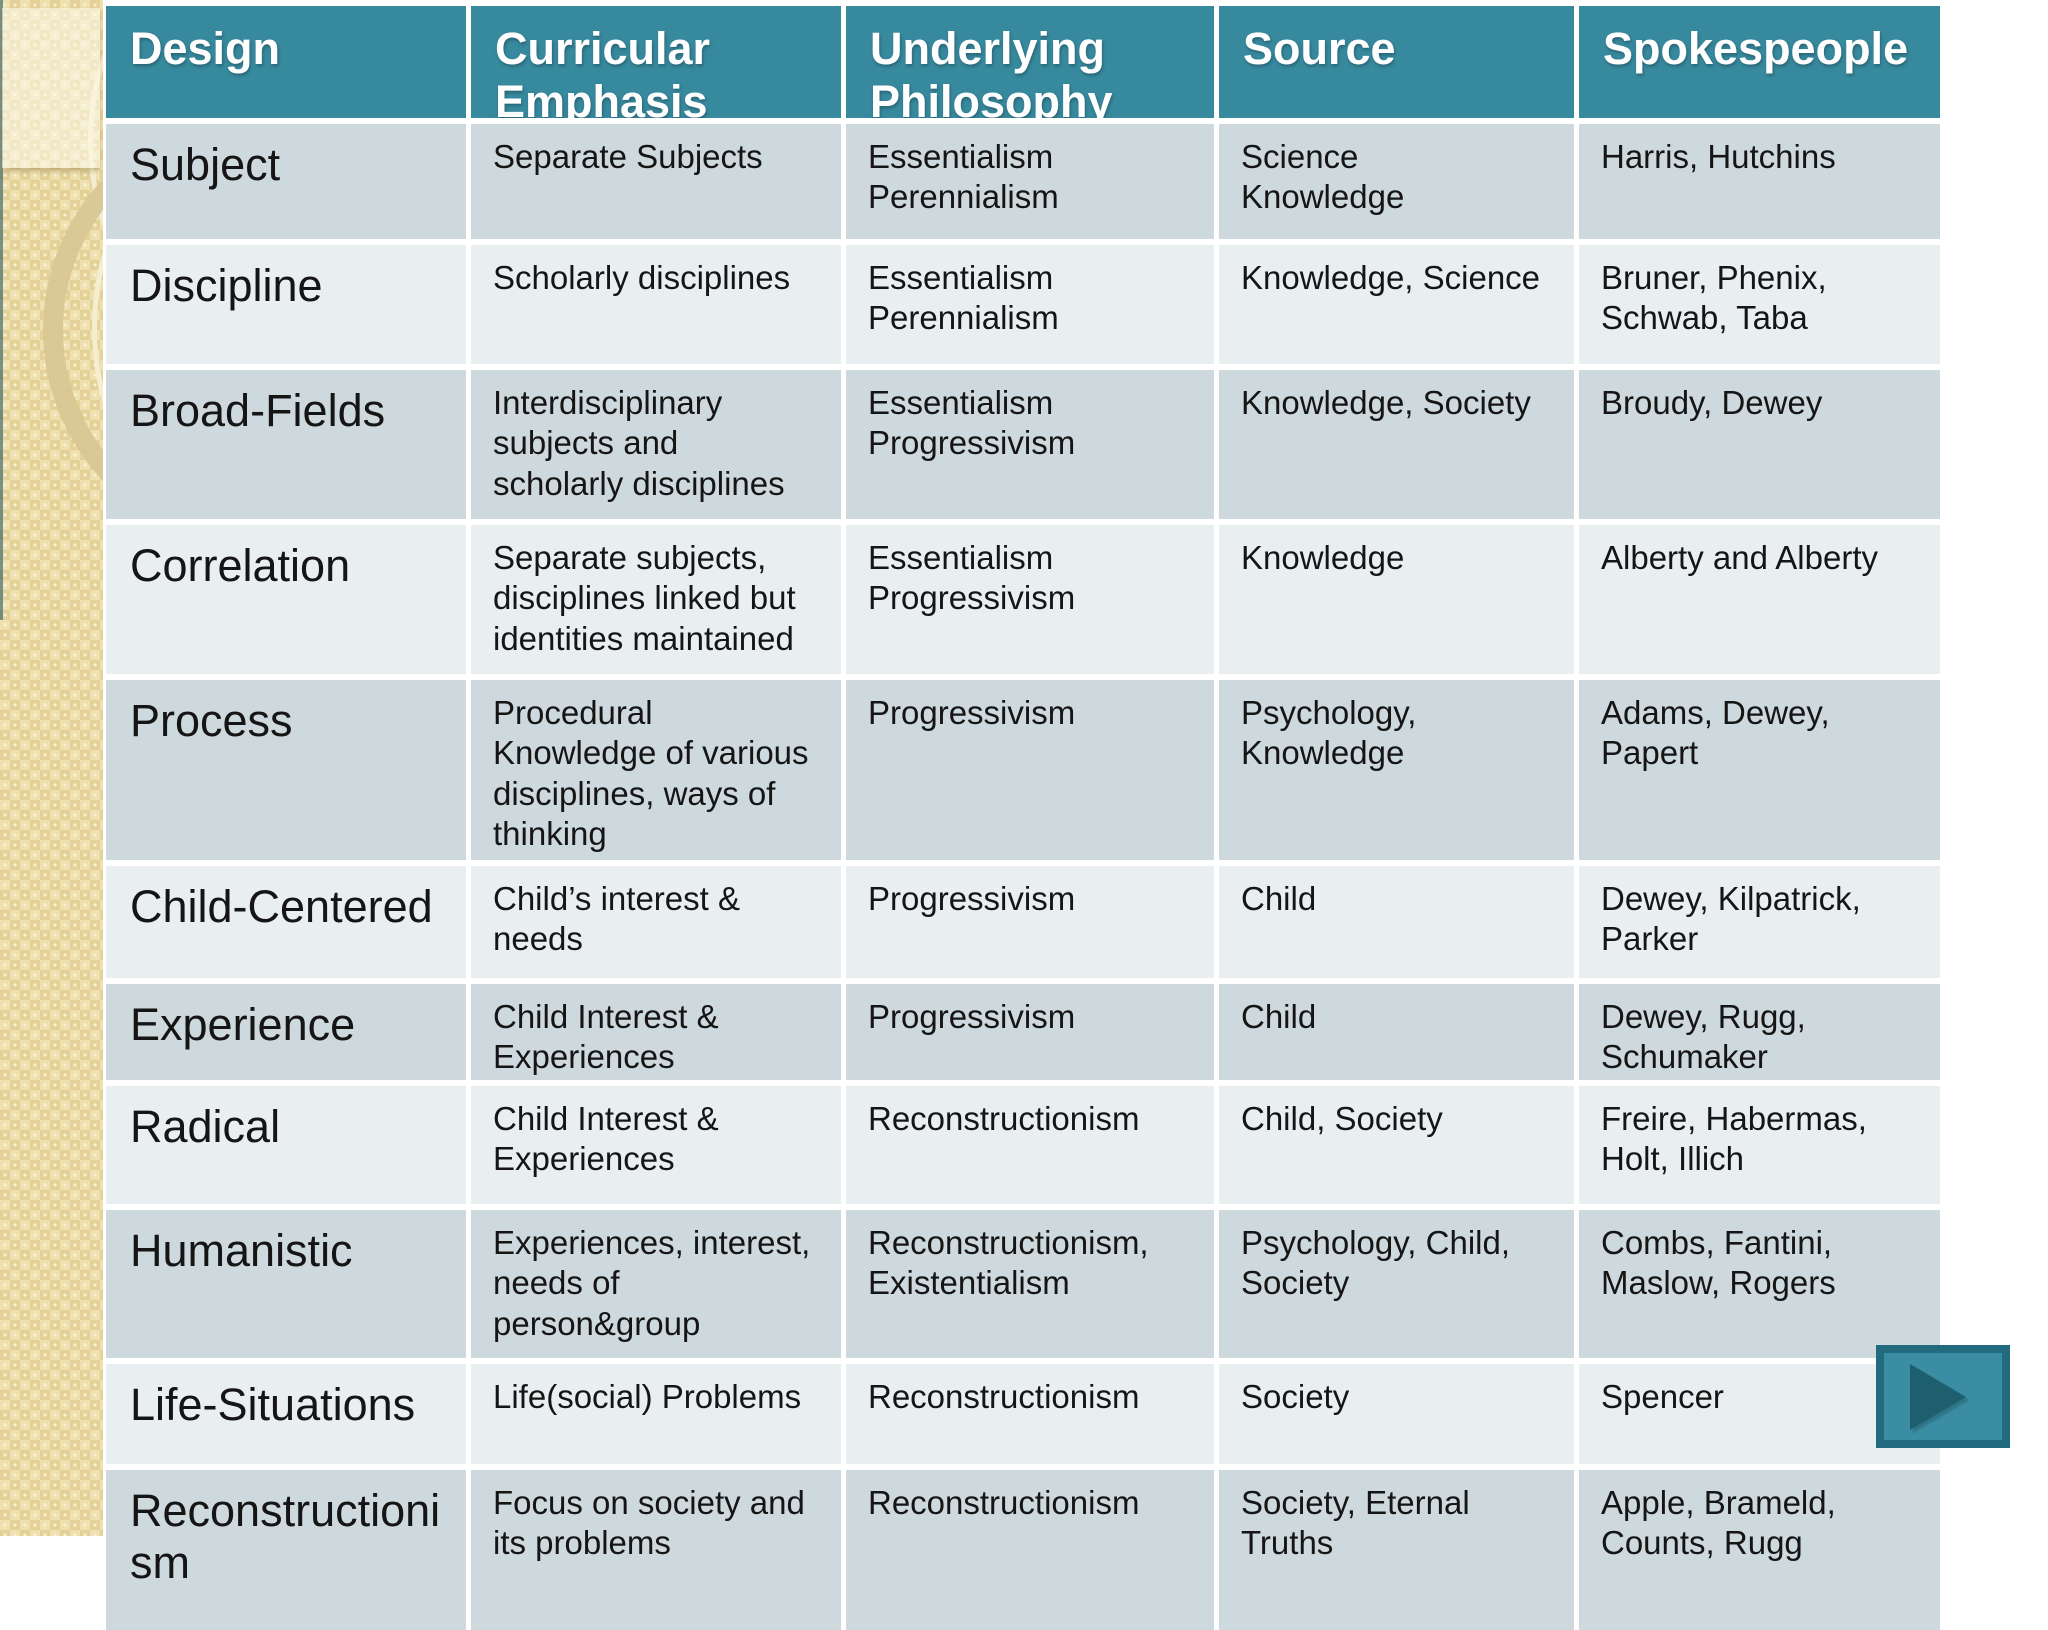 Image resolution: width=2048 pixels, height=1630 pixels. I want to click on cell-emphasis: Scholarly disciplines, so click(656, 304).